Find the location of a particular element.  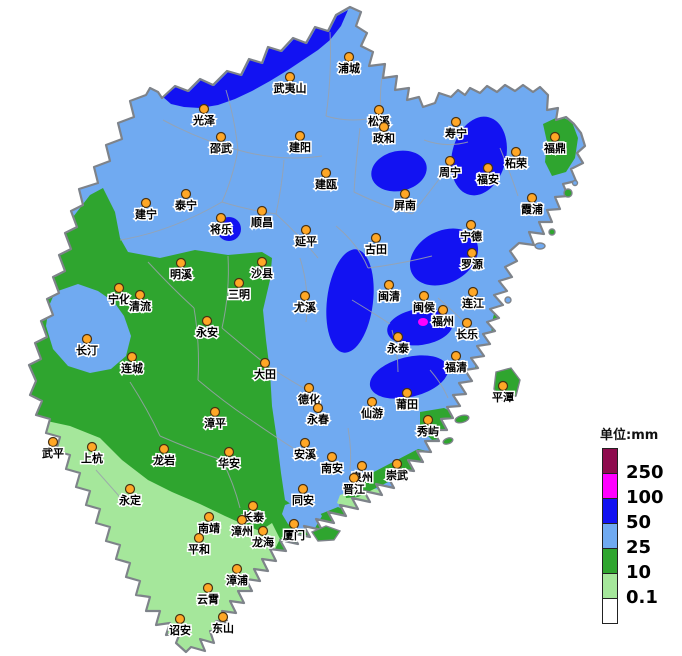

city-label: 平和 is located at coordinates (199, 549).